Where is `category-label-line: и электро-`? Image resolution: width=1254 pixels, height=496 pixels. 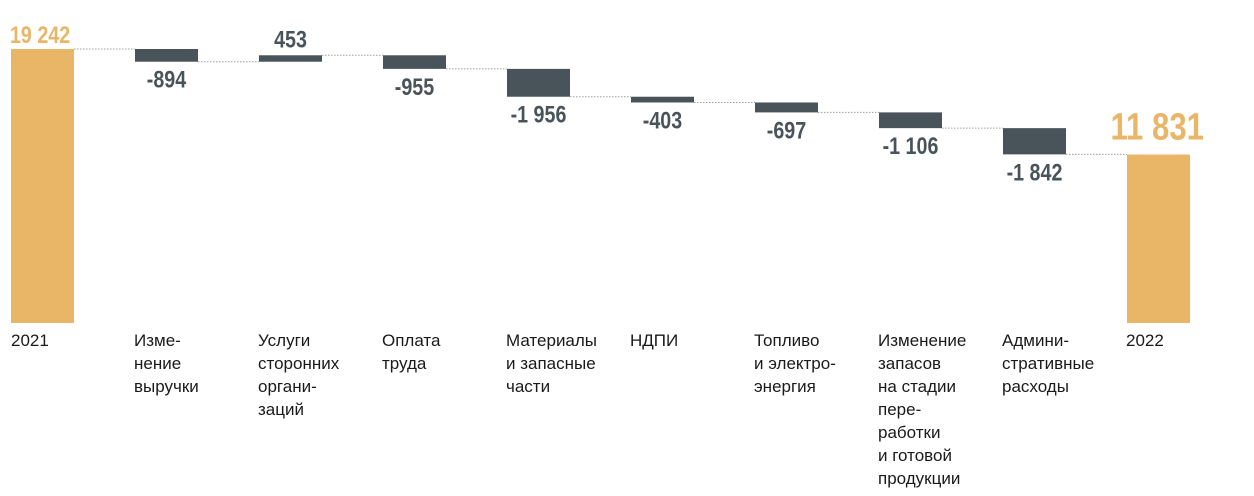 category-label-line: и электро- is located at coordinates (795, 363).